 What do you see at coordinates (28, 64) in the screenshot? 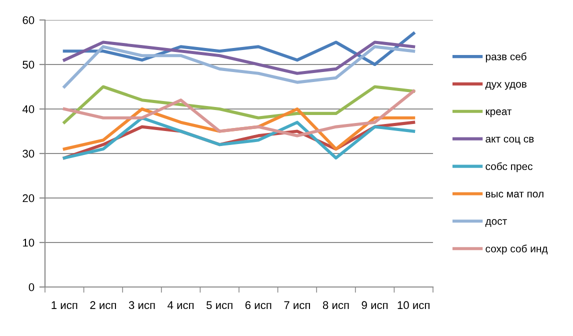
I see `y-tick-label: 50` at bounding box center [28, 64].